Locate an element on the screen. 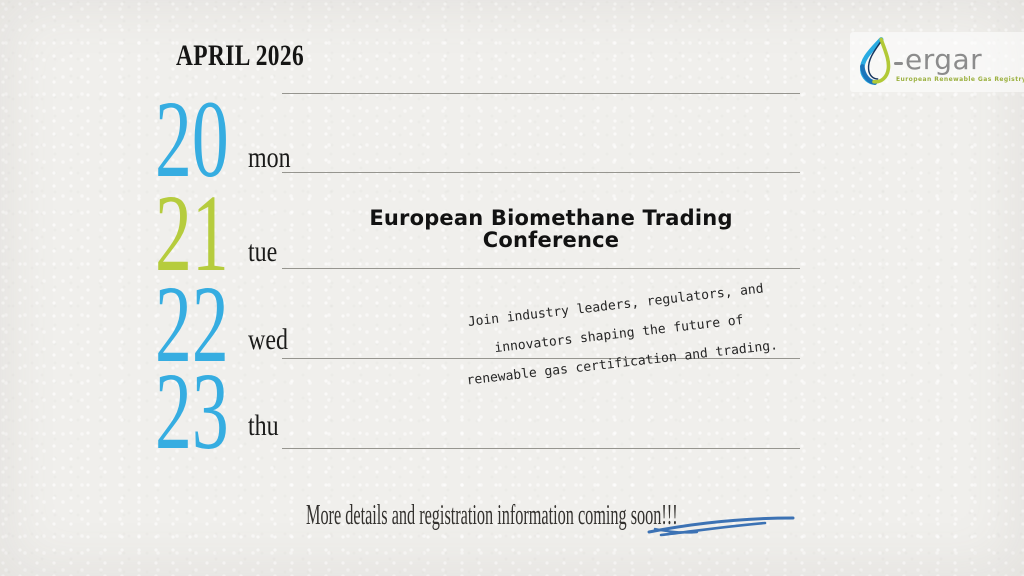 The image size is (1024, 576). date-number-21: 21 is located at coordinates (192, 233).